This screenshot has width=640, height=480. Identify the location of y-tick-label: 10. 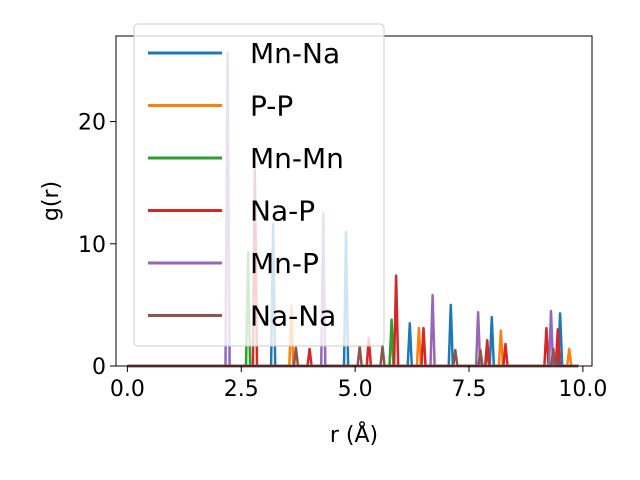
(92, 245).